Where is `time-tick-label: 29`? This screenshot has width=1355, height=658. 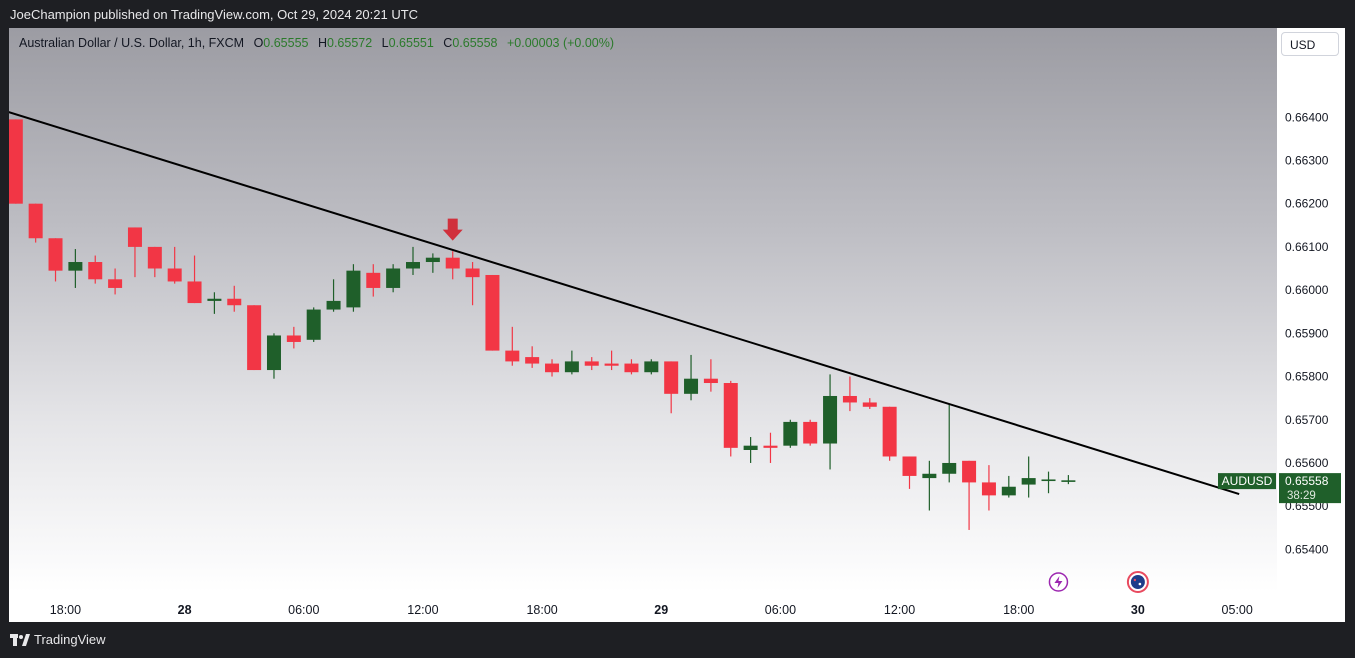 time-tick-label: 29 is located at coordinates (661, 610).